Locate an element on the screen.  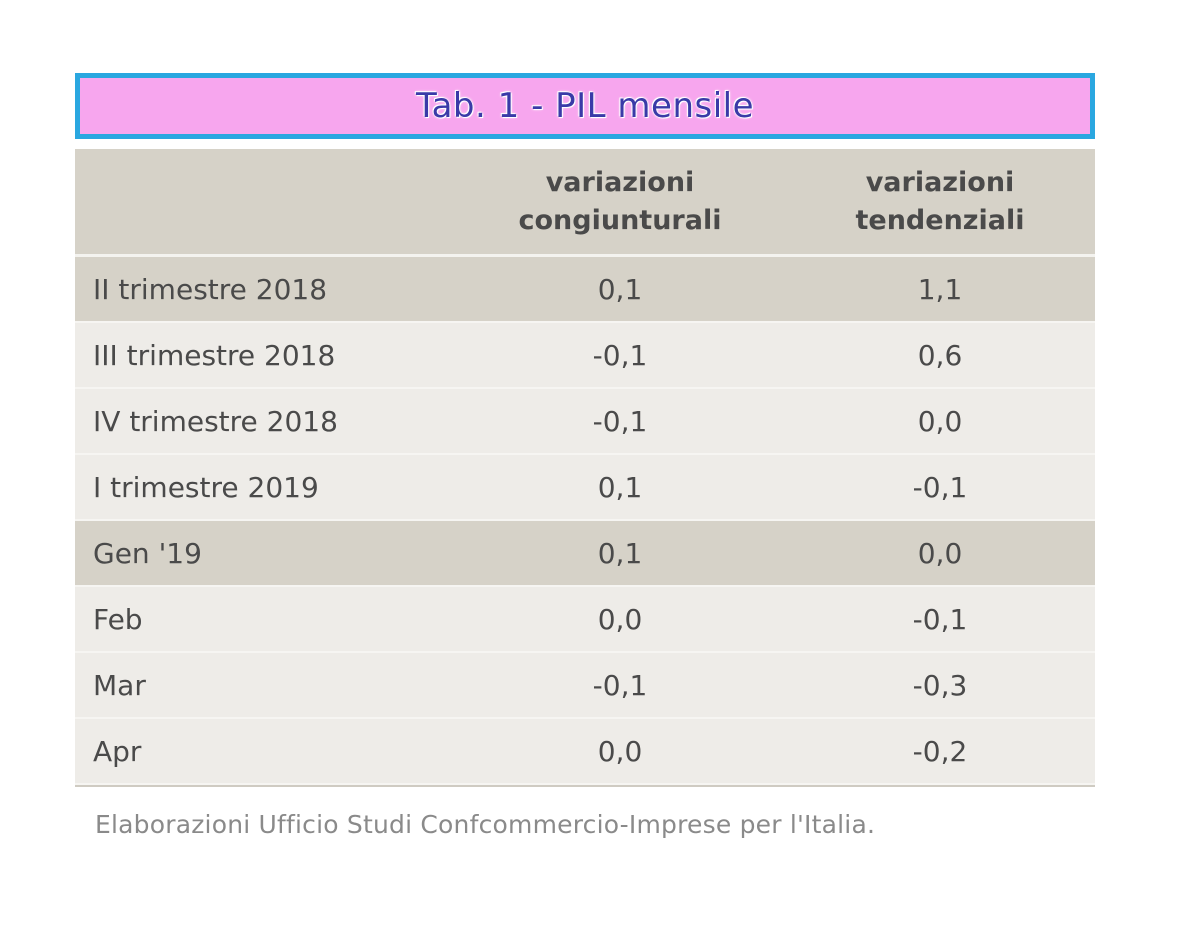
table-row: Mar -0,1 -0,3 is located at coordinates (585, 686).